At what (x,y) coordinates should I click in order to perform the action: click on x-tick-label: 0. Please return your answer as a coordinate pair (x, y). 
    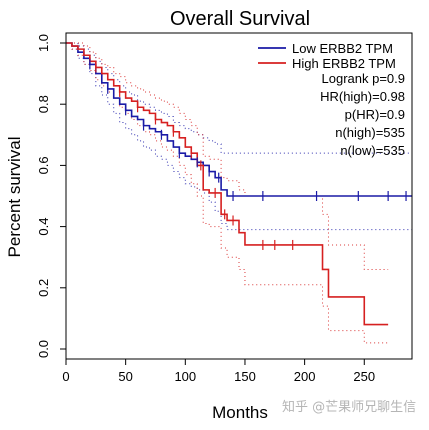
    Looking at the image, I should click on (65, 376).